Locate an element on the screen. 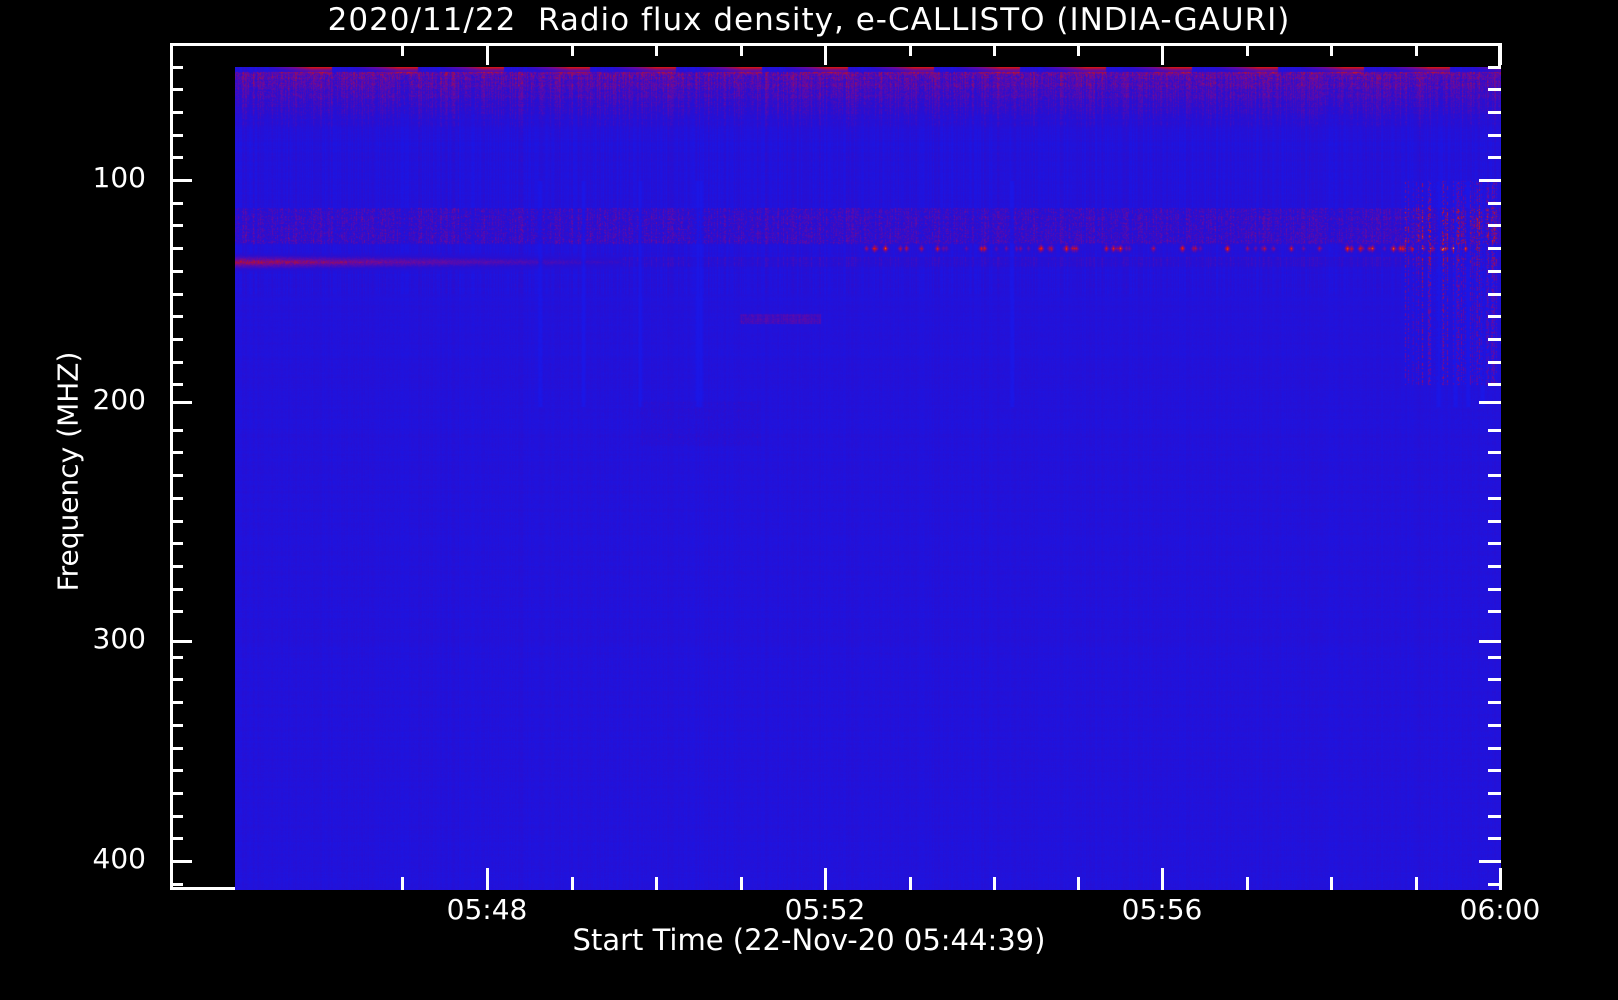 The width and height of the screenshot is (1618, 1000). y-tick-label: 200 is located at coordinates (119, 399).